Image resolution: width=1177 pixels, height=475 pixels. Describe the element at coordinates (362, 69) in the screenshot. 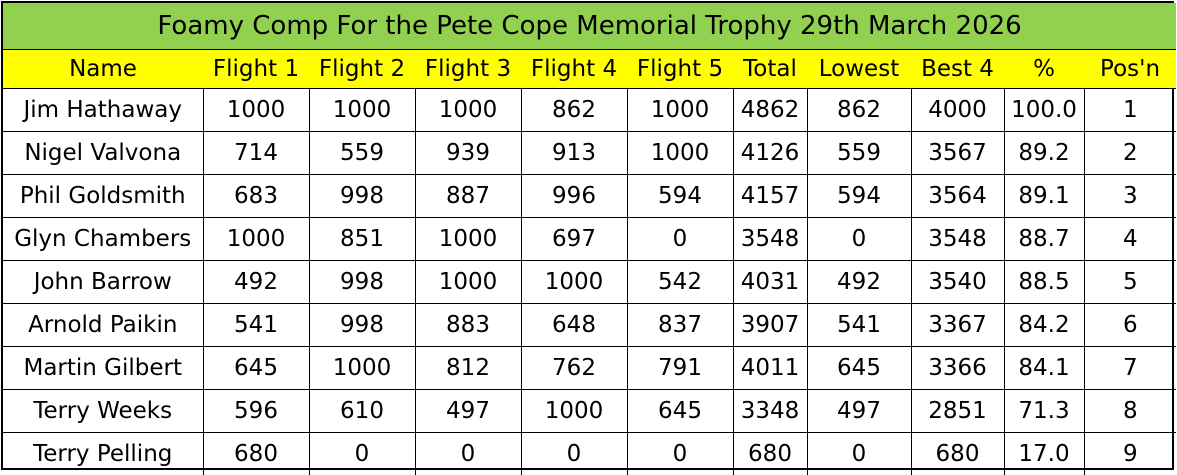

I see `column-header-flight-2: Flight 2` at that location.